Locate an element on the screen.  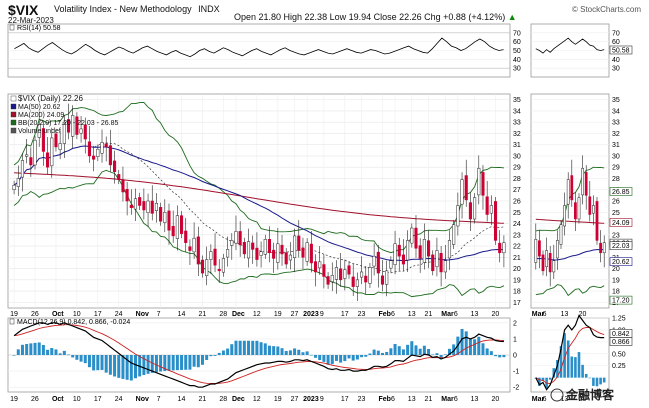
x-tick-label: 13 is located at coordinates (412, 399).